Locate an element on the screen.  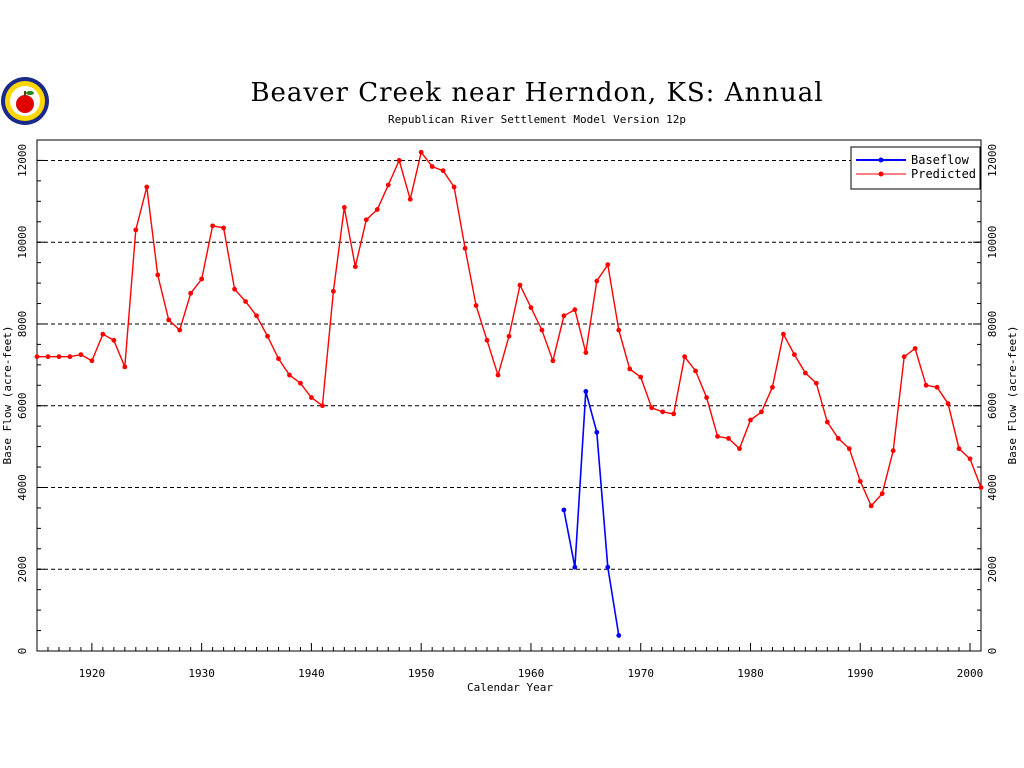
y-tick-label-right: 10000 is located at coordinates (992, 242).